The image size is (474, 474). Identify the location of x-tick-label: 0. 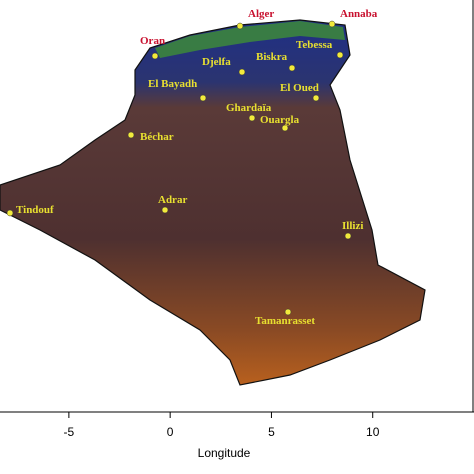
(170, 432).